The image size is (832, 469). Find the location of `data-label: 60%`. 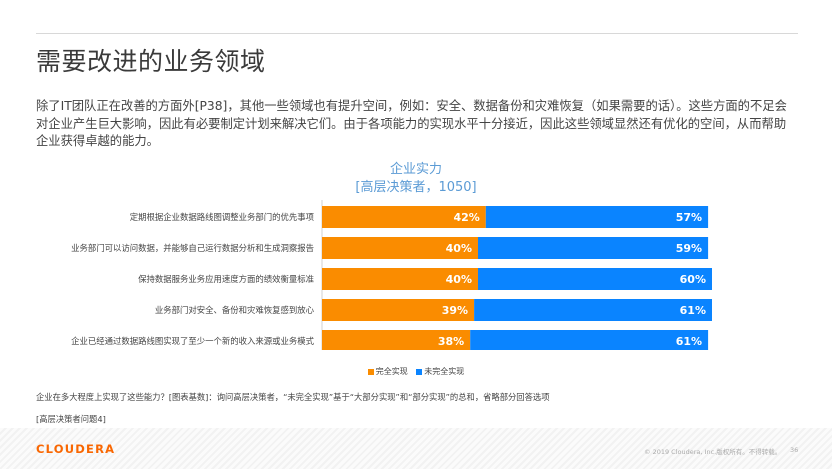

data-label: 60% is located at coordinates (693, 279).